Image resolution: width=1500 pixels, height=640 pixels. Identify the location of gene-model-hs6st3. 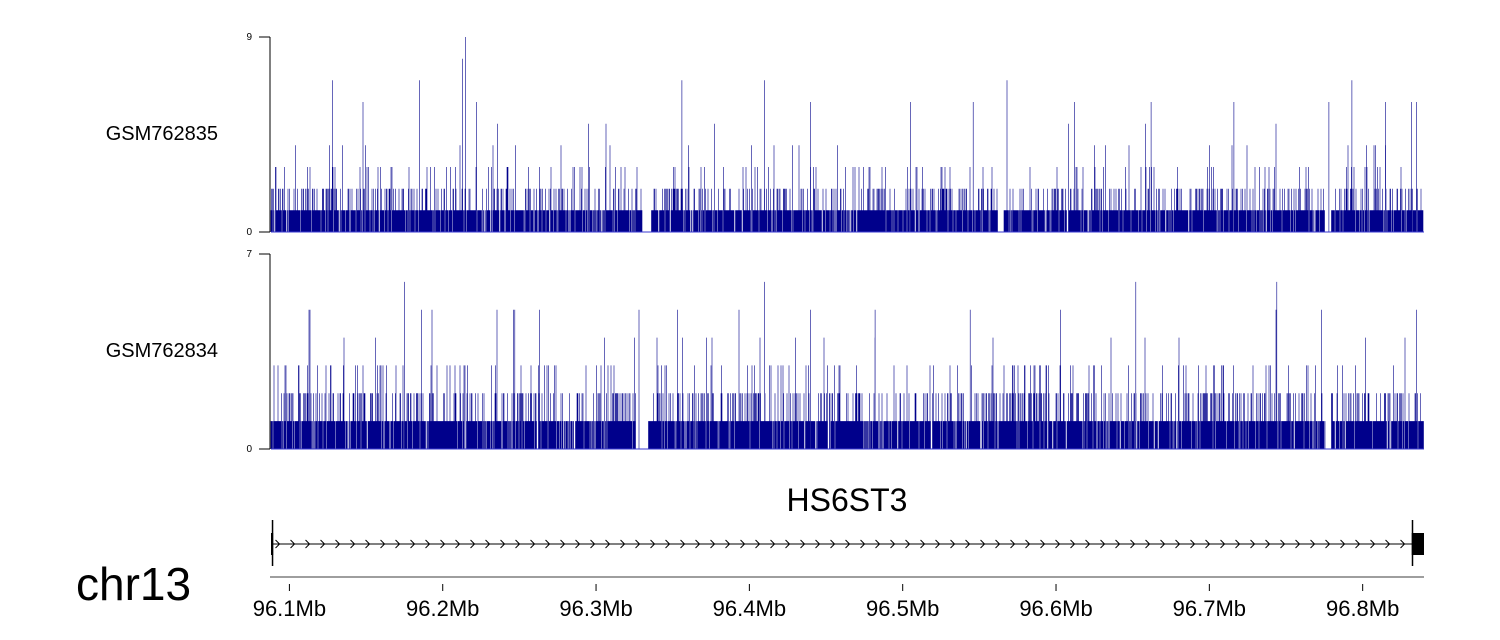
(847, 543).